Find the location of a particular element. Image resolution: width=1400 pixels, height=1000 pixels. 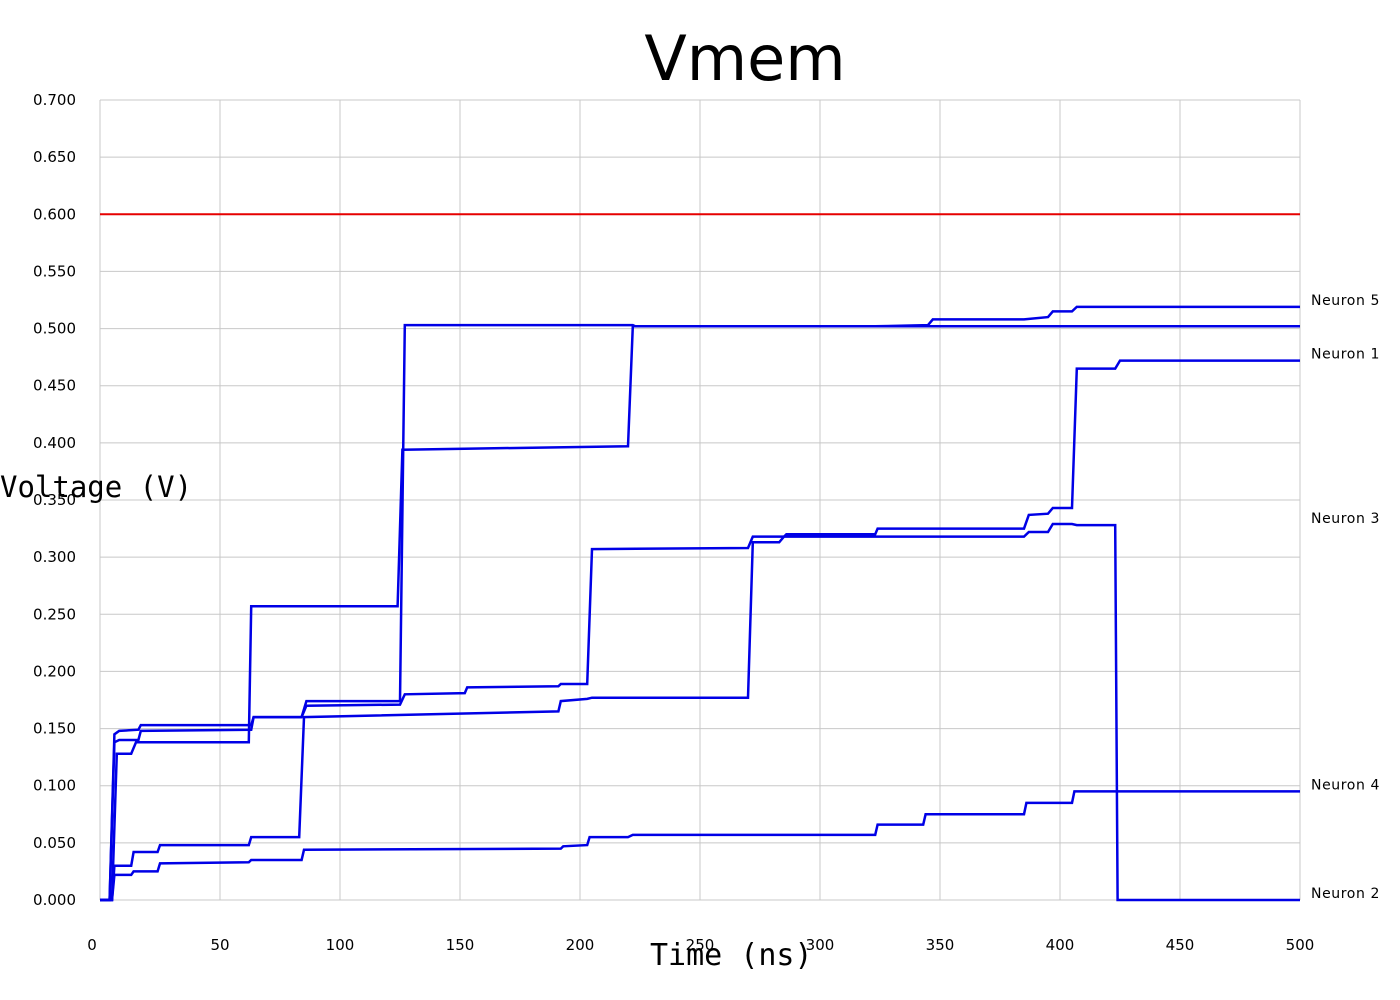

x-tick-label: 500 is located at coordinates (1300, 945).